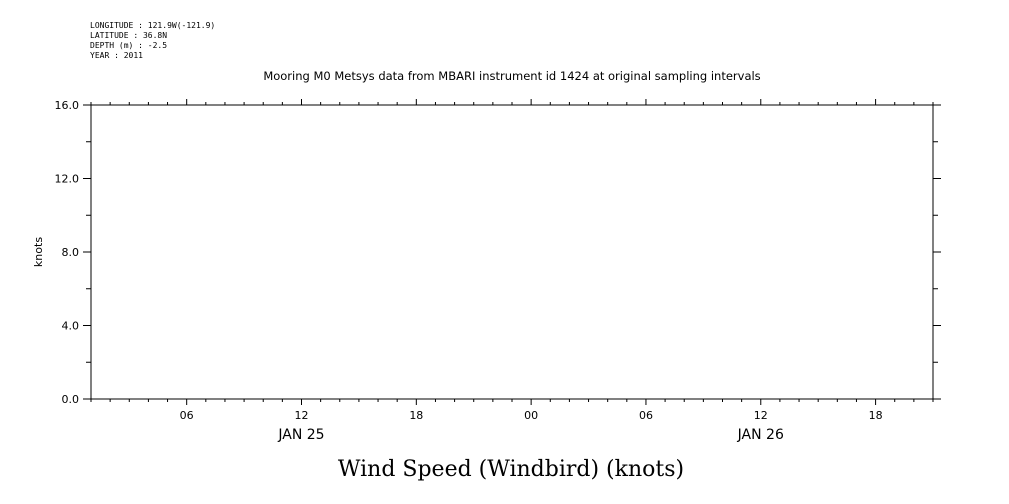 Image resolution: width=1009 pixels, height=504 pixels. I want to click on y-tick-labels: 0.0 4.0 8.0 12.0 16.0, so click(67, 252).